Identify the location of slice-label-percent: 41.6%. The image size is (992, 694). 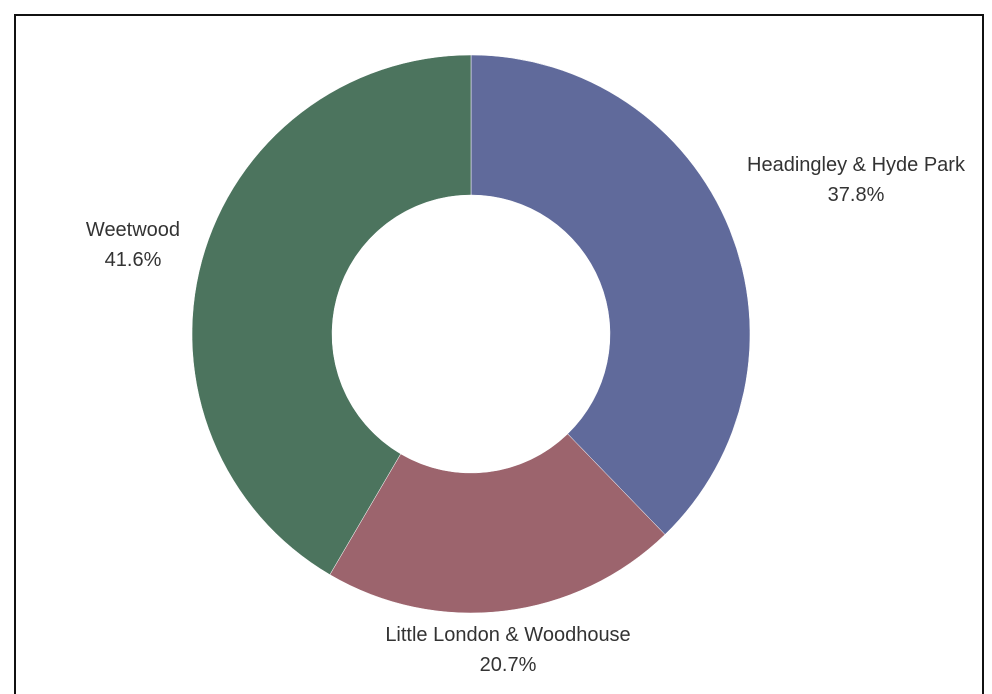
(133, 260).